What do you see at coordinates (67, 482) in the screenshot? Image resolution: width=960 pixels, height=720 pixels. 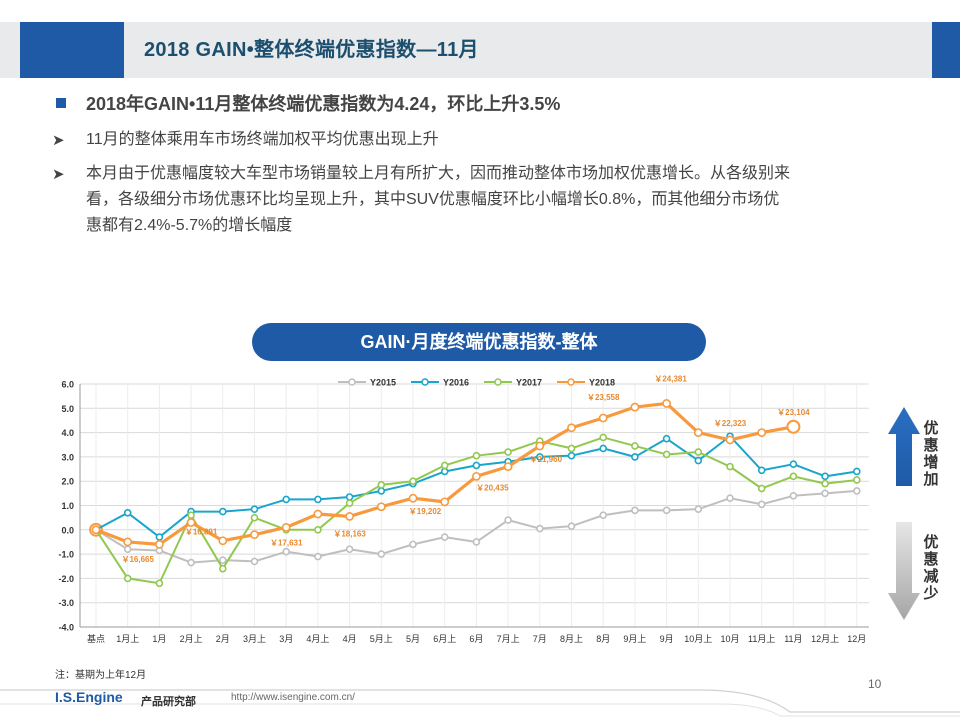 I see `y-tick-label: 2.0` at bounding box center [67, 482].